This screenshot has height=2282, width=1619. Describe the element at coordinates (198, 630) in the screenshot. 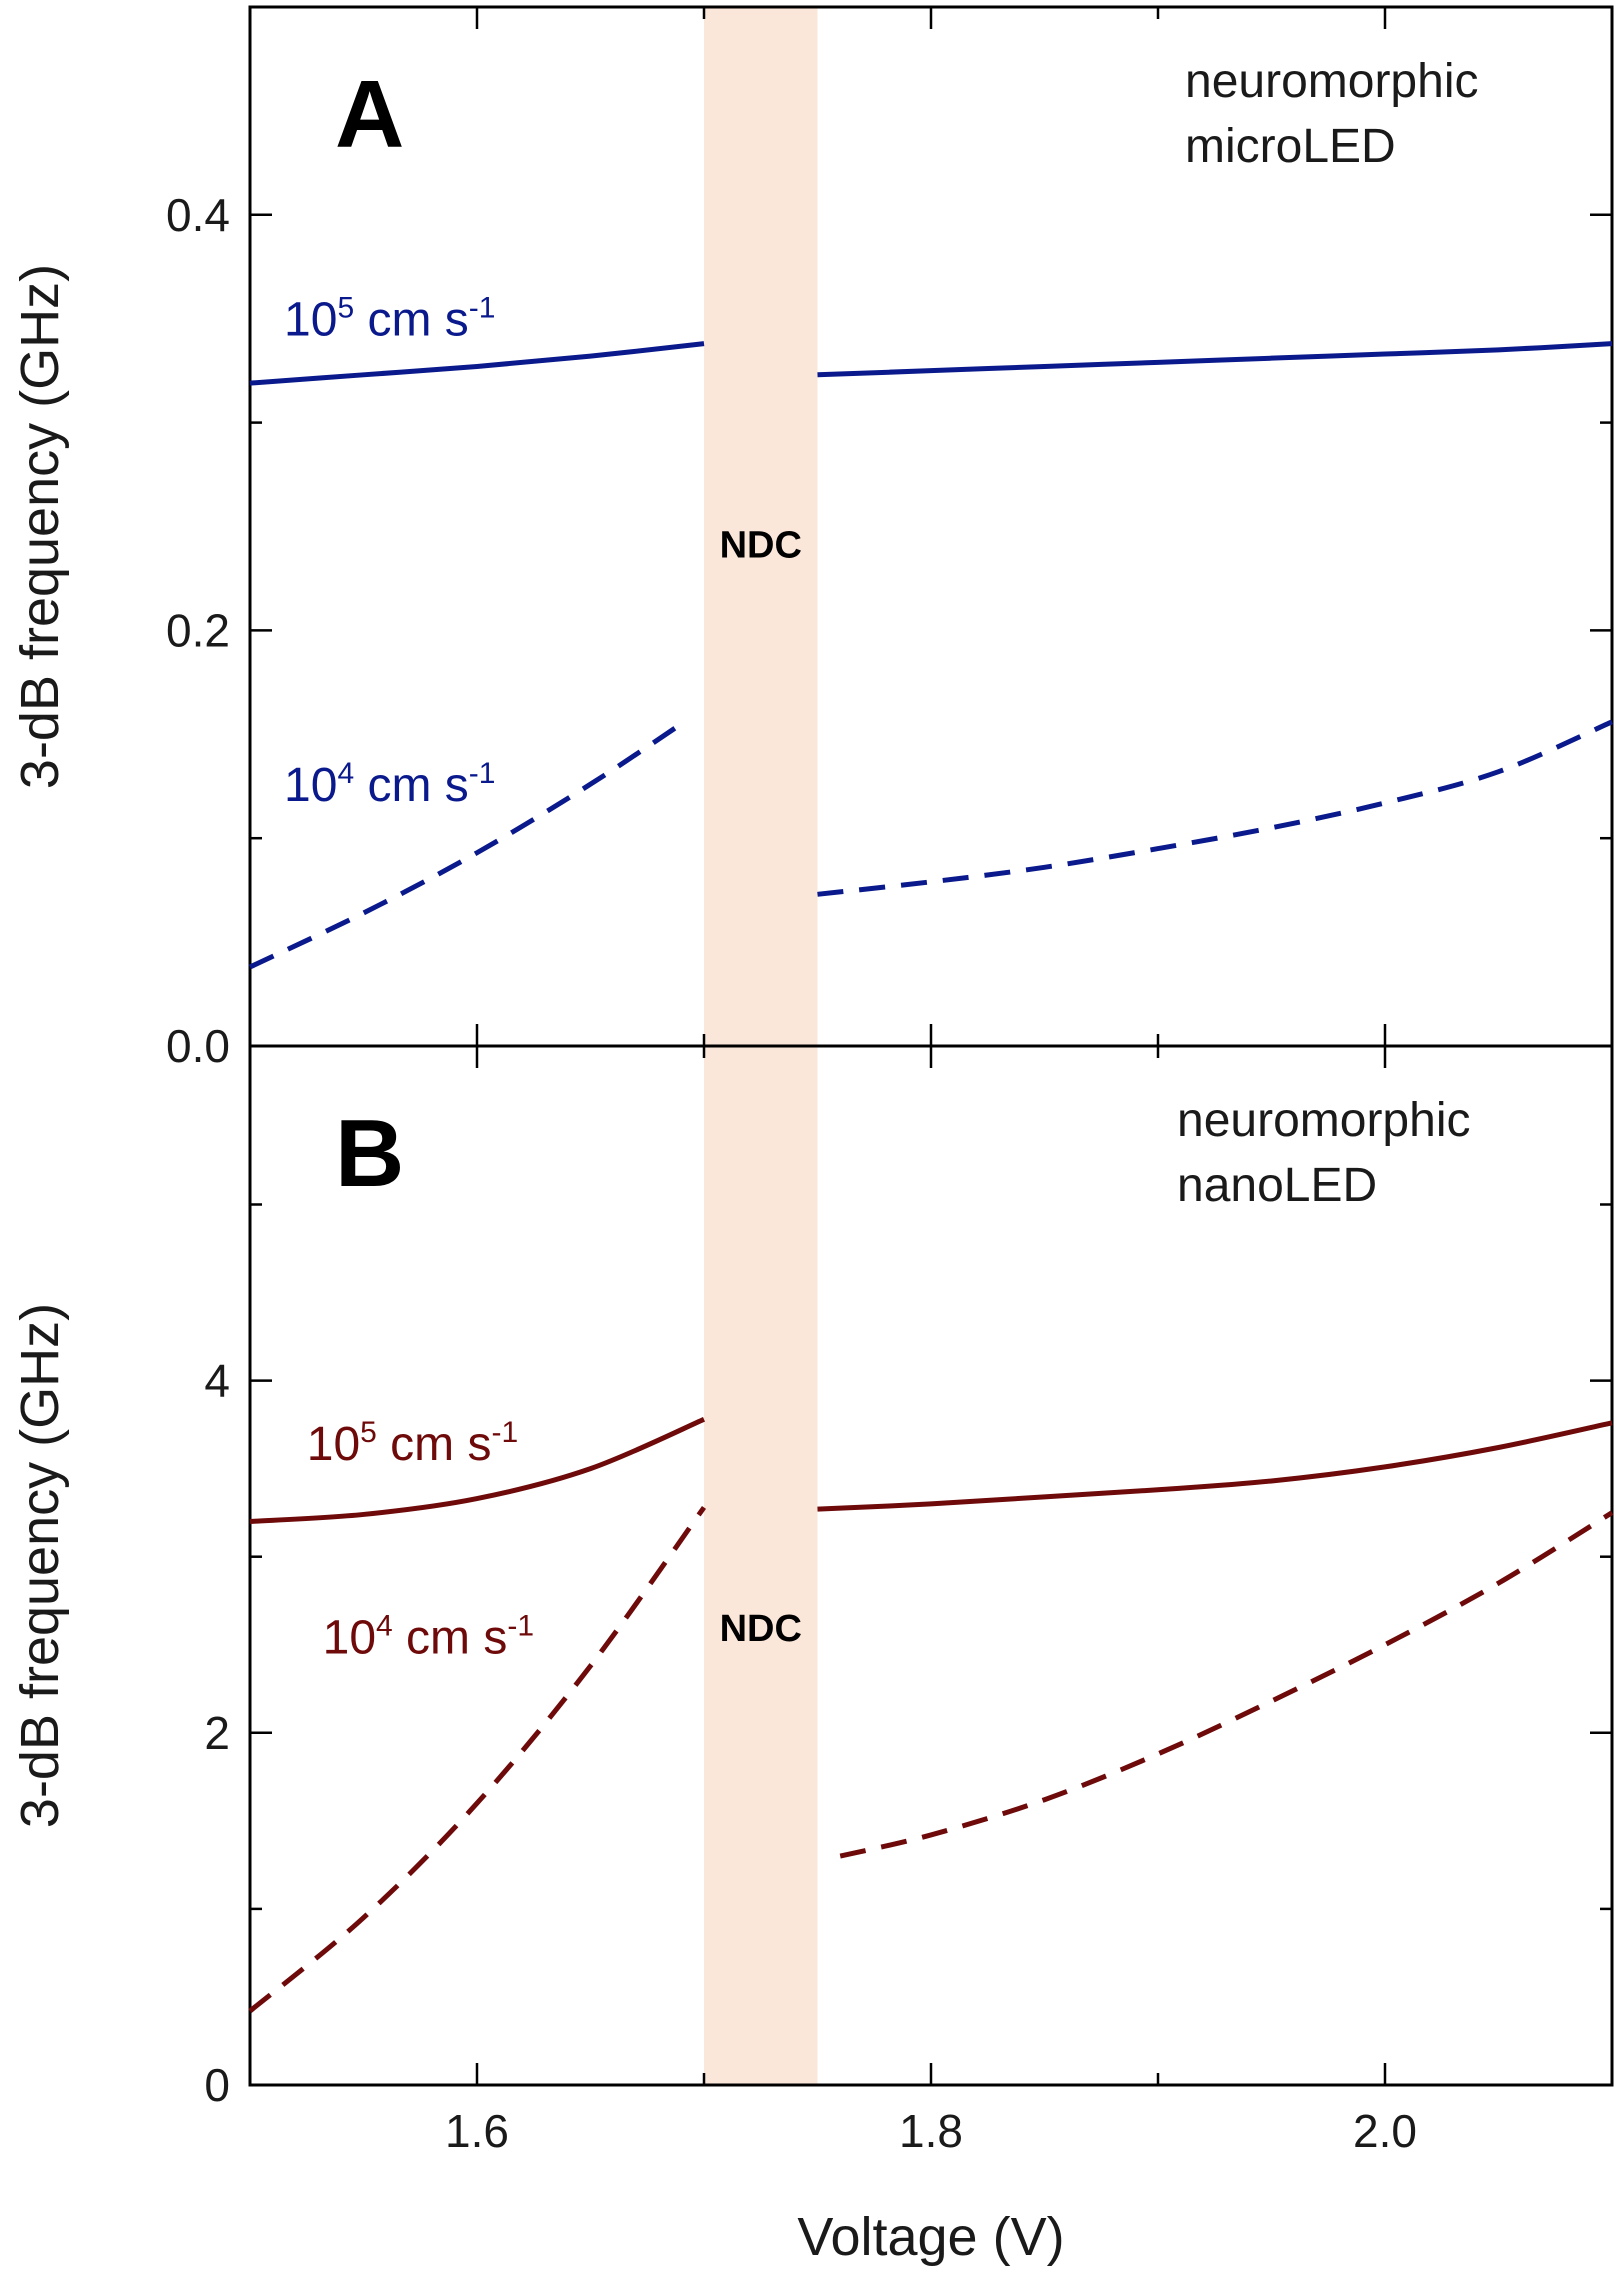

I see `y-tick-label: 0.2` at that location.